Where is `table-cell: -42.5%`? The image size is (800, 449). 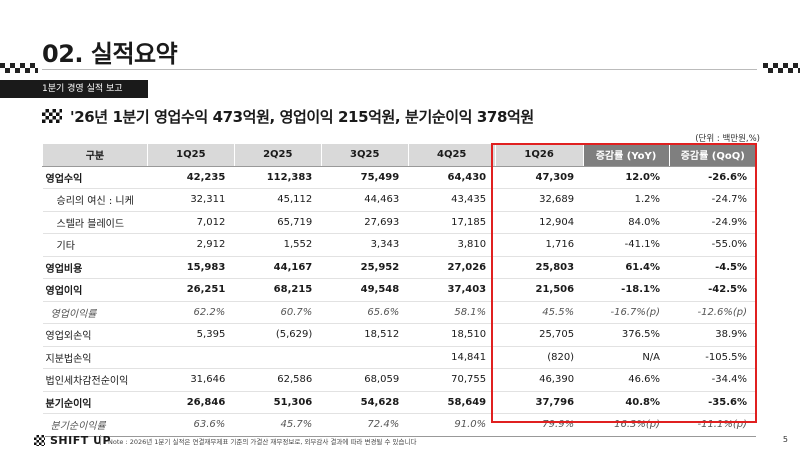 table-cell: -42.5% is located at coordinates (712, 290).